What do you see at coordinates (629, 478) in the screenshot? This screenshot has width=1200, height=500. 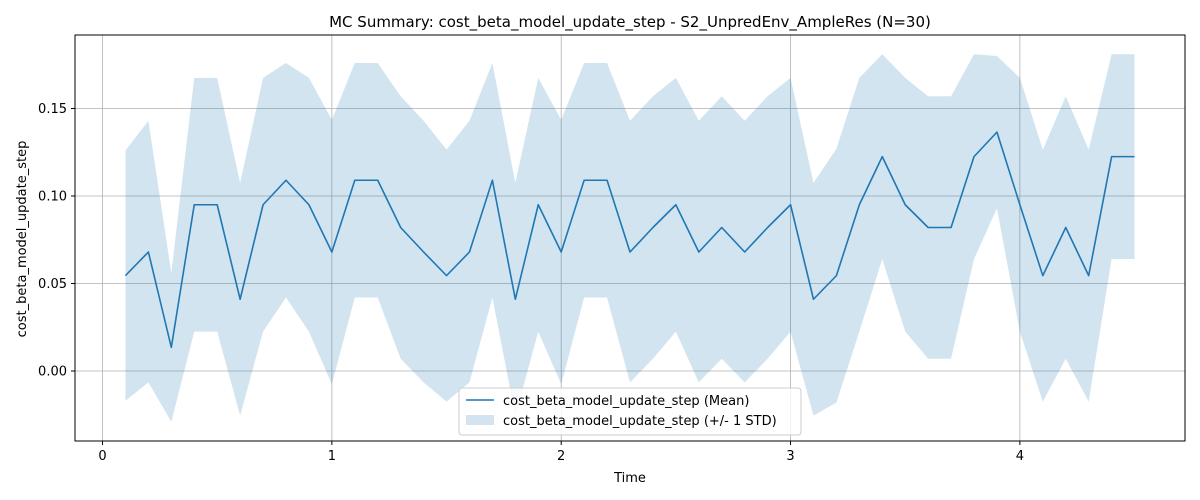 I see `x-axis-label: Time` at bounding box center [629, 478].